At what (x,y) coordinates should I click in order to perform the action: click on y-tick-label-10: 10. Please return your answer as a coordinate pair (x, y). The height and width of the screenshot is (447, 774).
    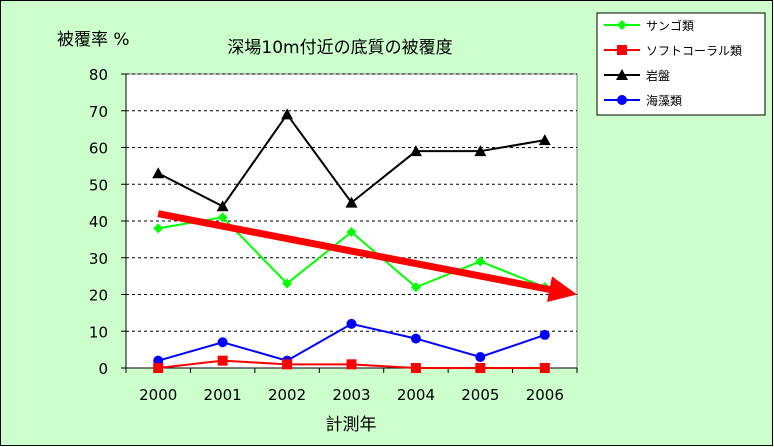
    Looking at the image, I should click on (98, 332).